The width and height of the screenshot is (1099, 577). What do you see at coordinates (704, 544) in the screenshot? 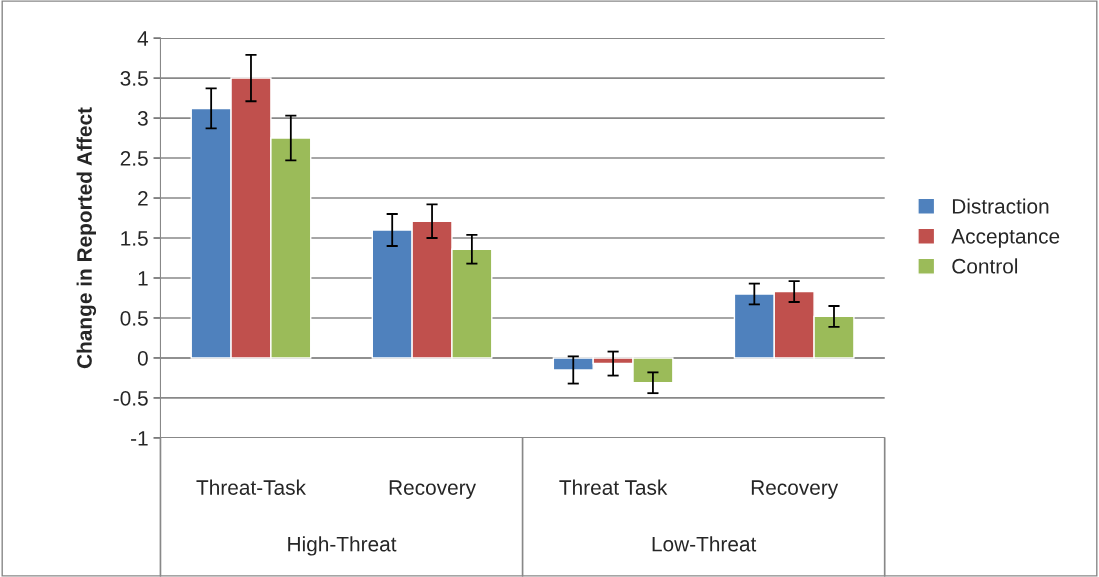
I see `text: Low-Threat` at bounding box center [704, 544].